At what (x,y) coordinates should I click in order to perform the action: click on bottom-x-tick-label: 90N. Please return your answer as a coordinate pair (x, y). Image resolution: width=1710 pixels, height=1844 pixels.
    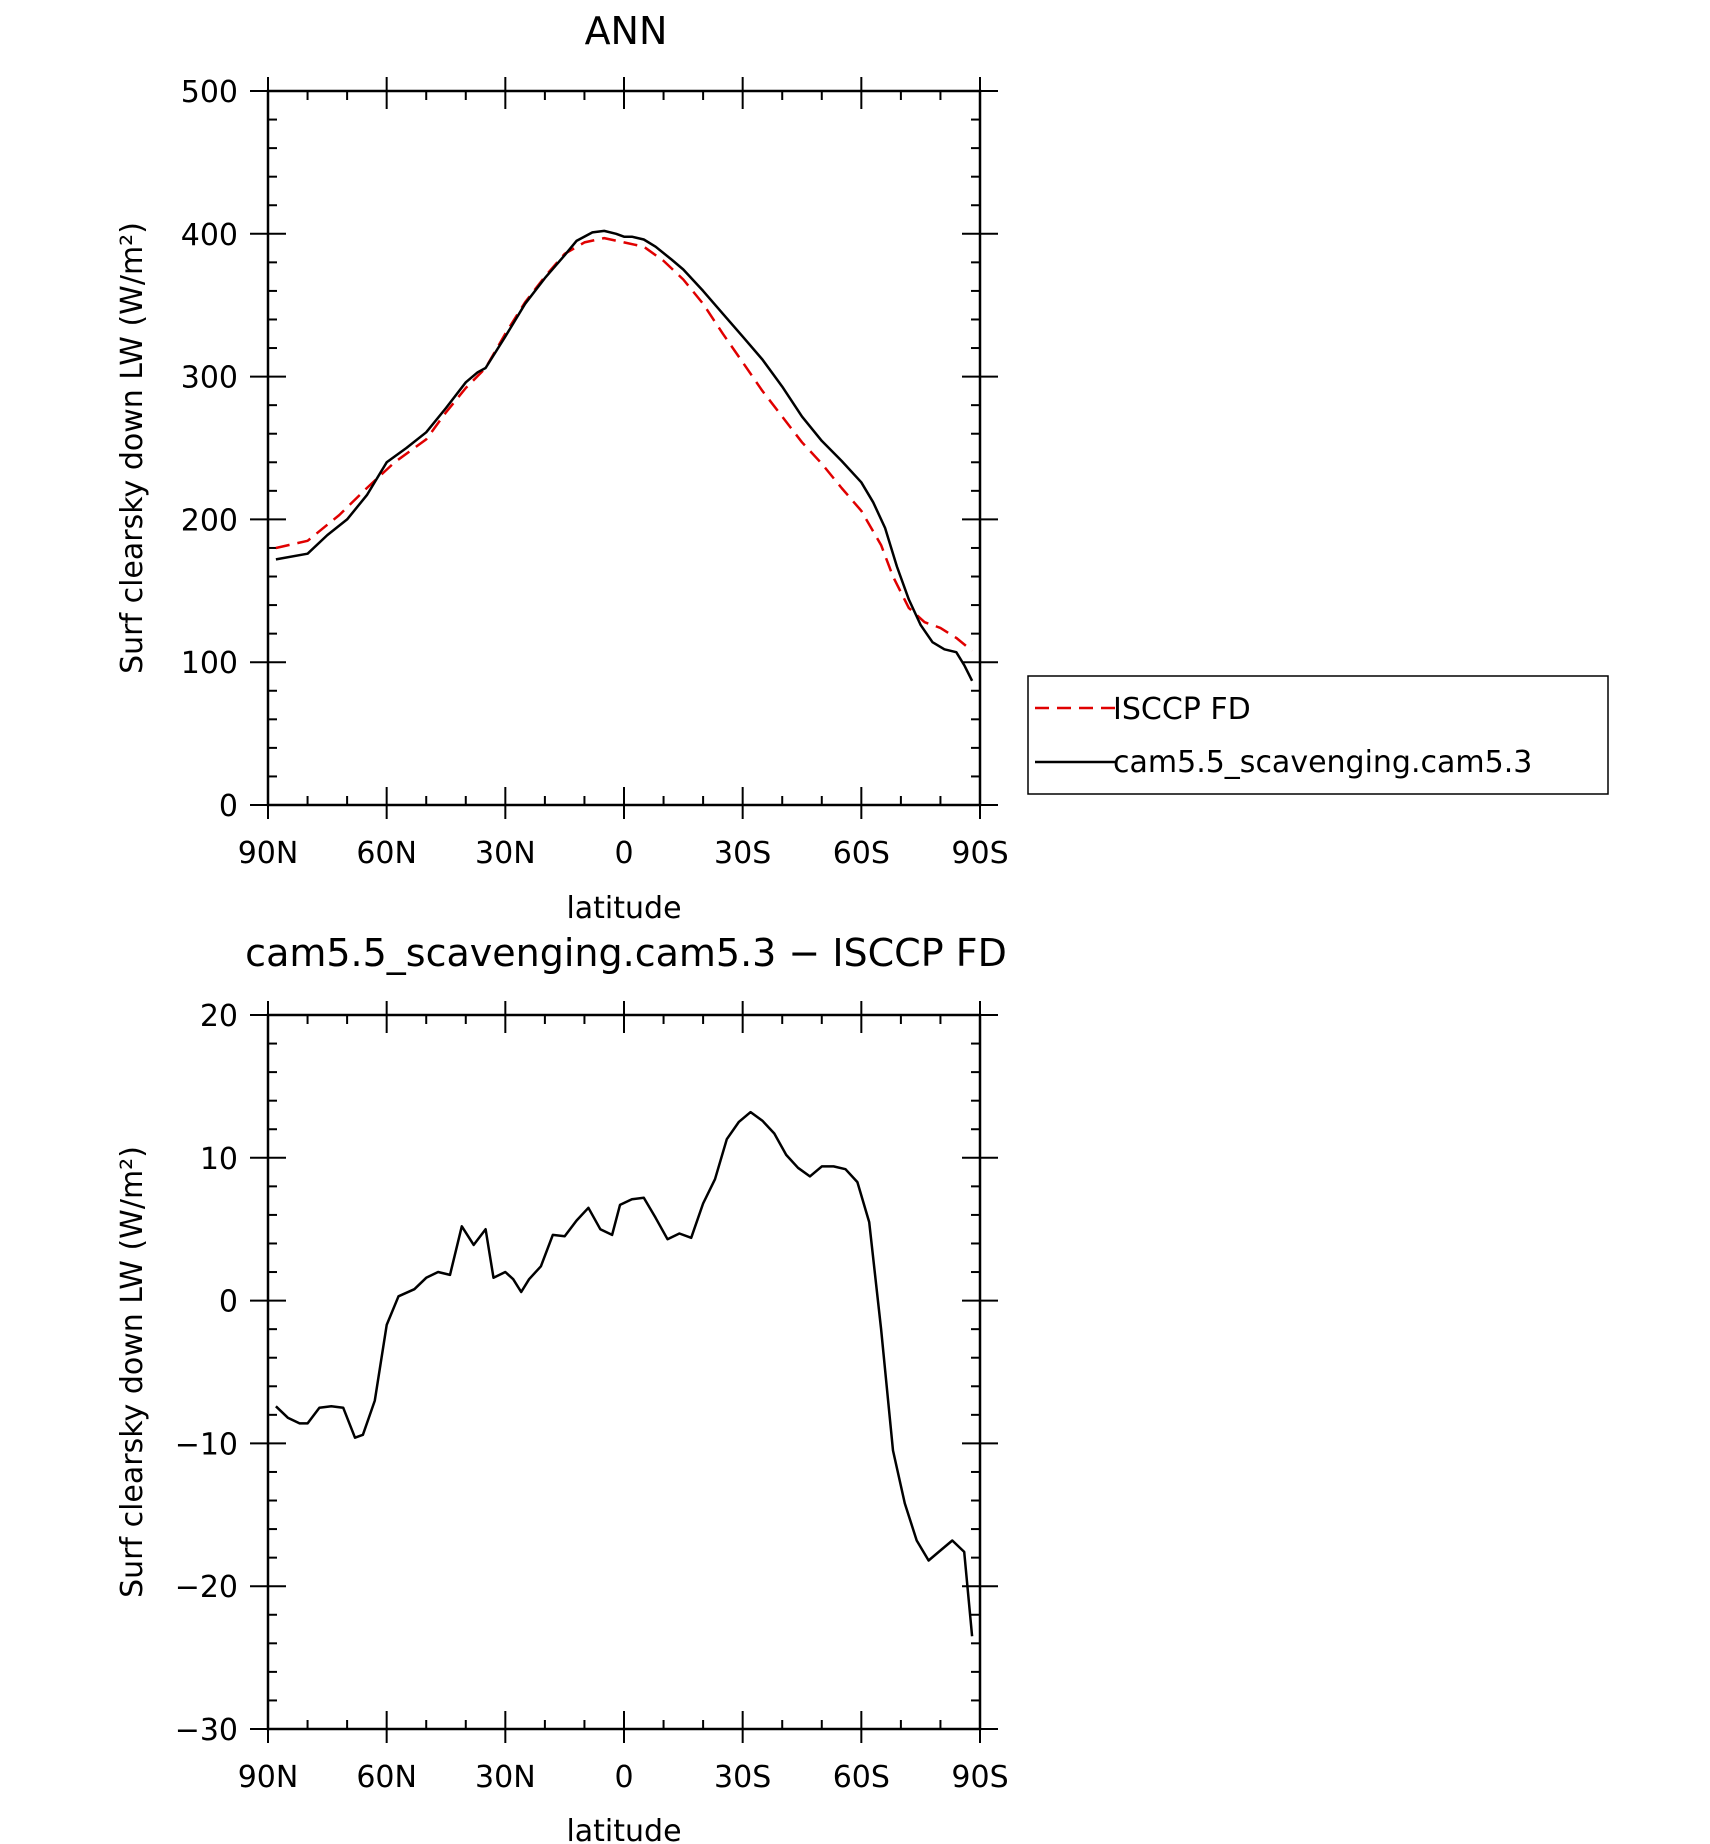
    Looking at the image, I should click on (268, 1777).